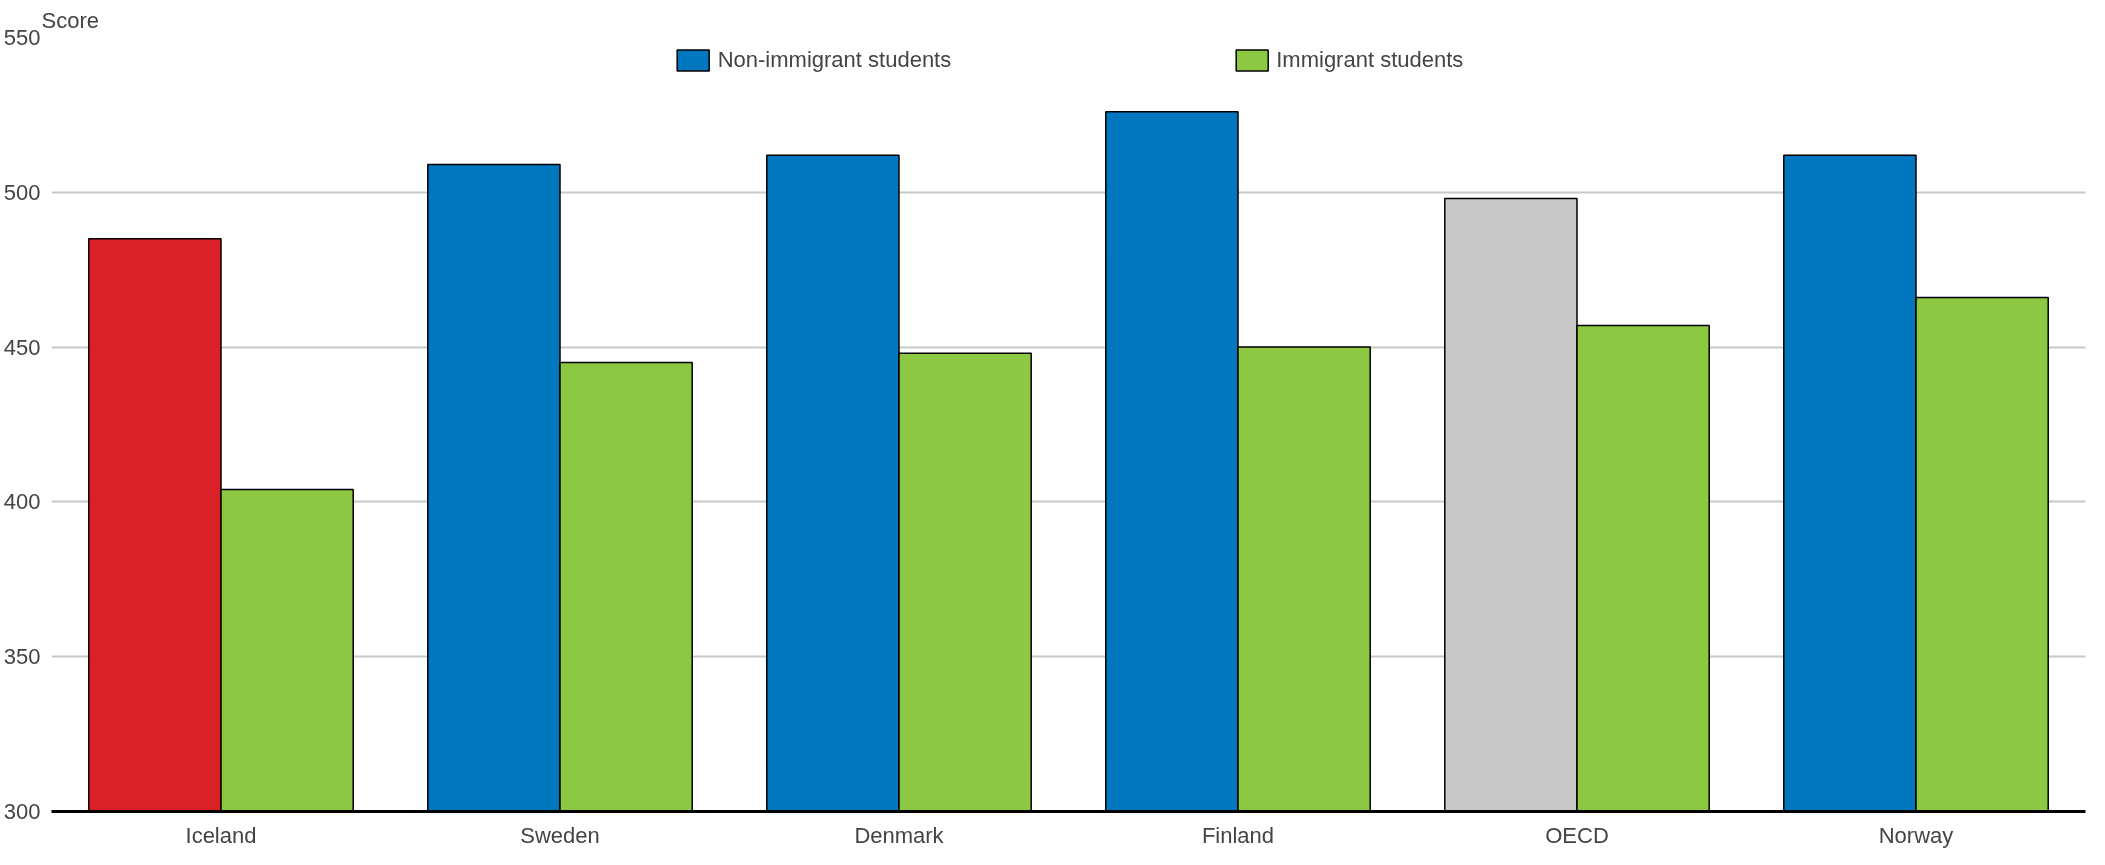  What do you see at coordinates (22, 192) in the screenshot?
I see `y-tick-label: 500` at bounding box center [22, 192].